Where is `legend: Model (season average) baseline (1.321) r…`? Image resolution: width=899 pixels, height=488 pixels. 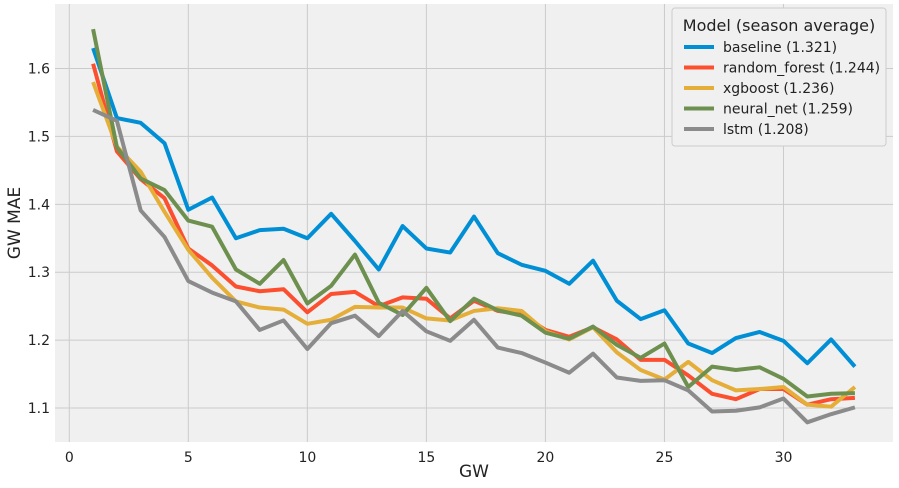
legend: Model (season average) baseline (1.321) r… is located at coordinates (779, 77).